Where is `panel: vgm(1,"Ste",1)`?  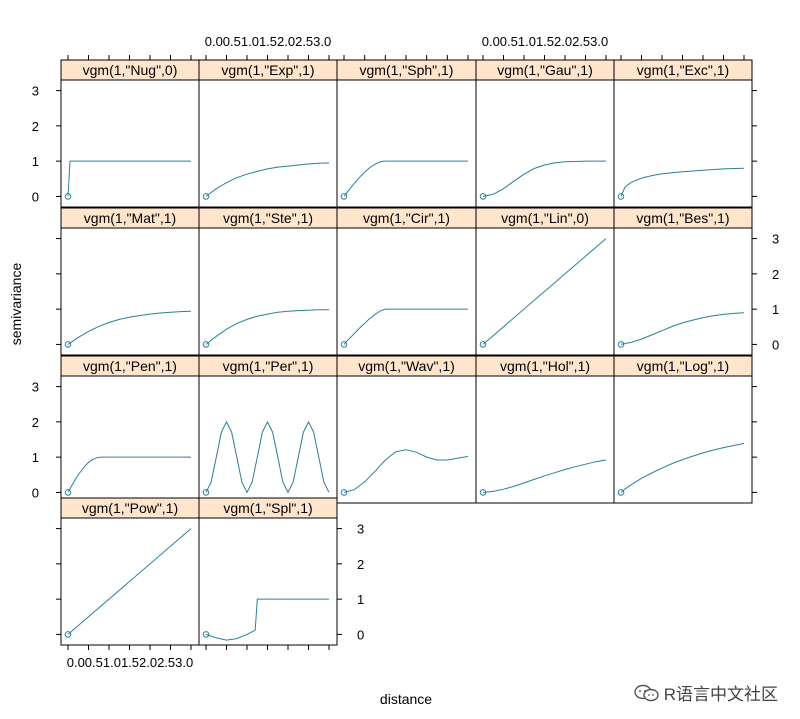
panel: vgm(1,"Ste",1) is located at coordinates (268, 281).